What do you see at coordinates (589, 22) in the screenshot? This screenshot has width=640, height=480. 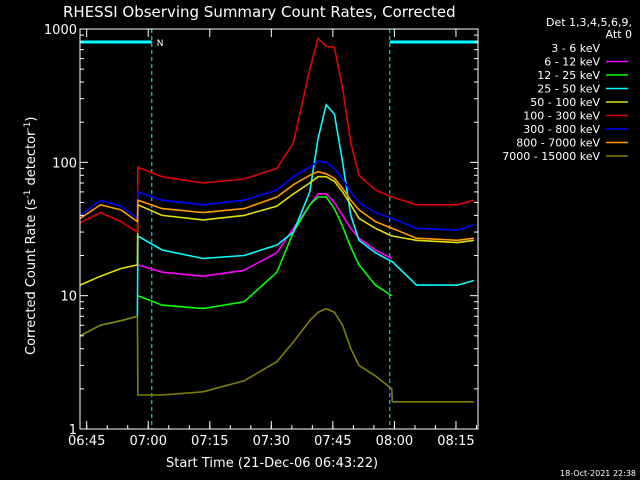 I see `detector-info-line1: Det 1,3,4,5,6,9,` at bounding box center [589, 22].